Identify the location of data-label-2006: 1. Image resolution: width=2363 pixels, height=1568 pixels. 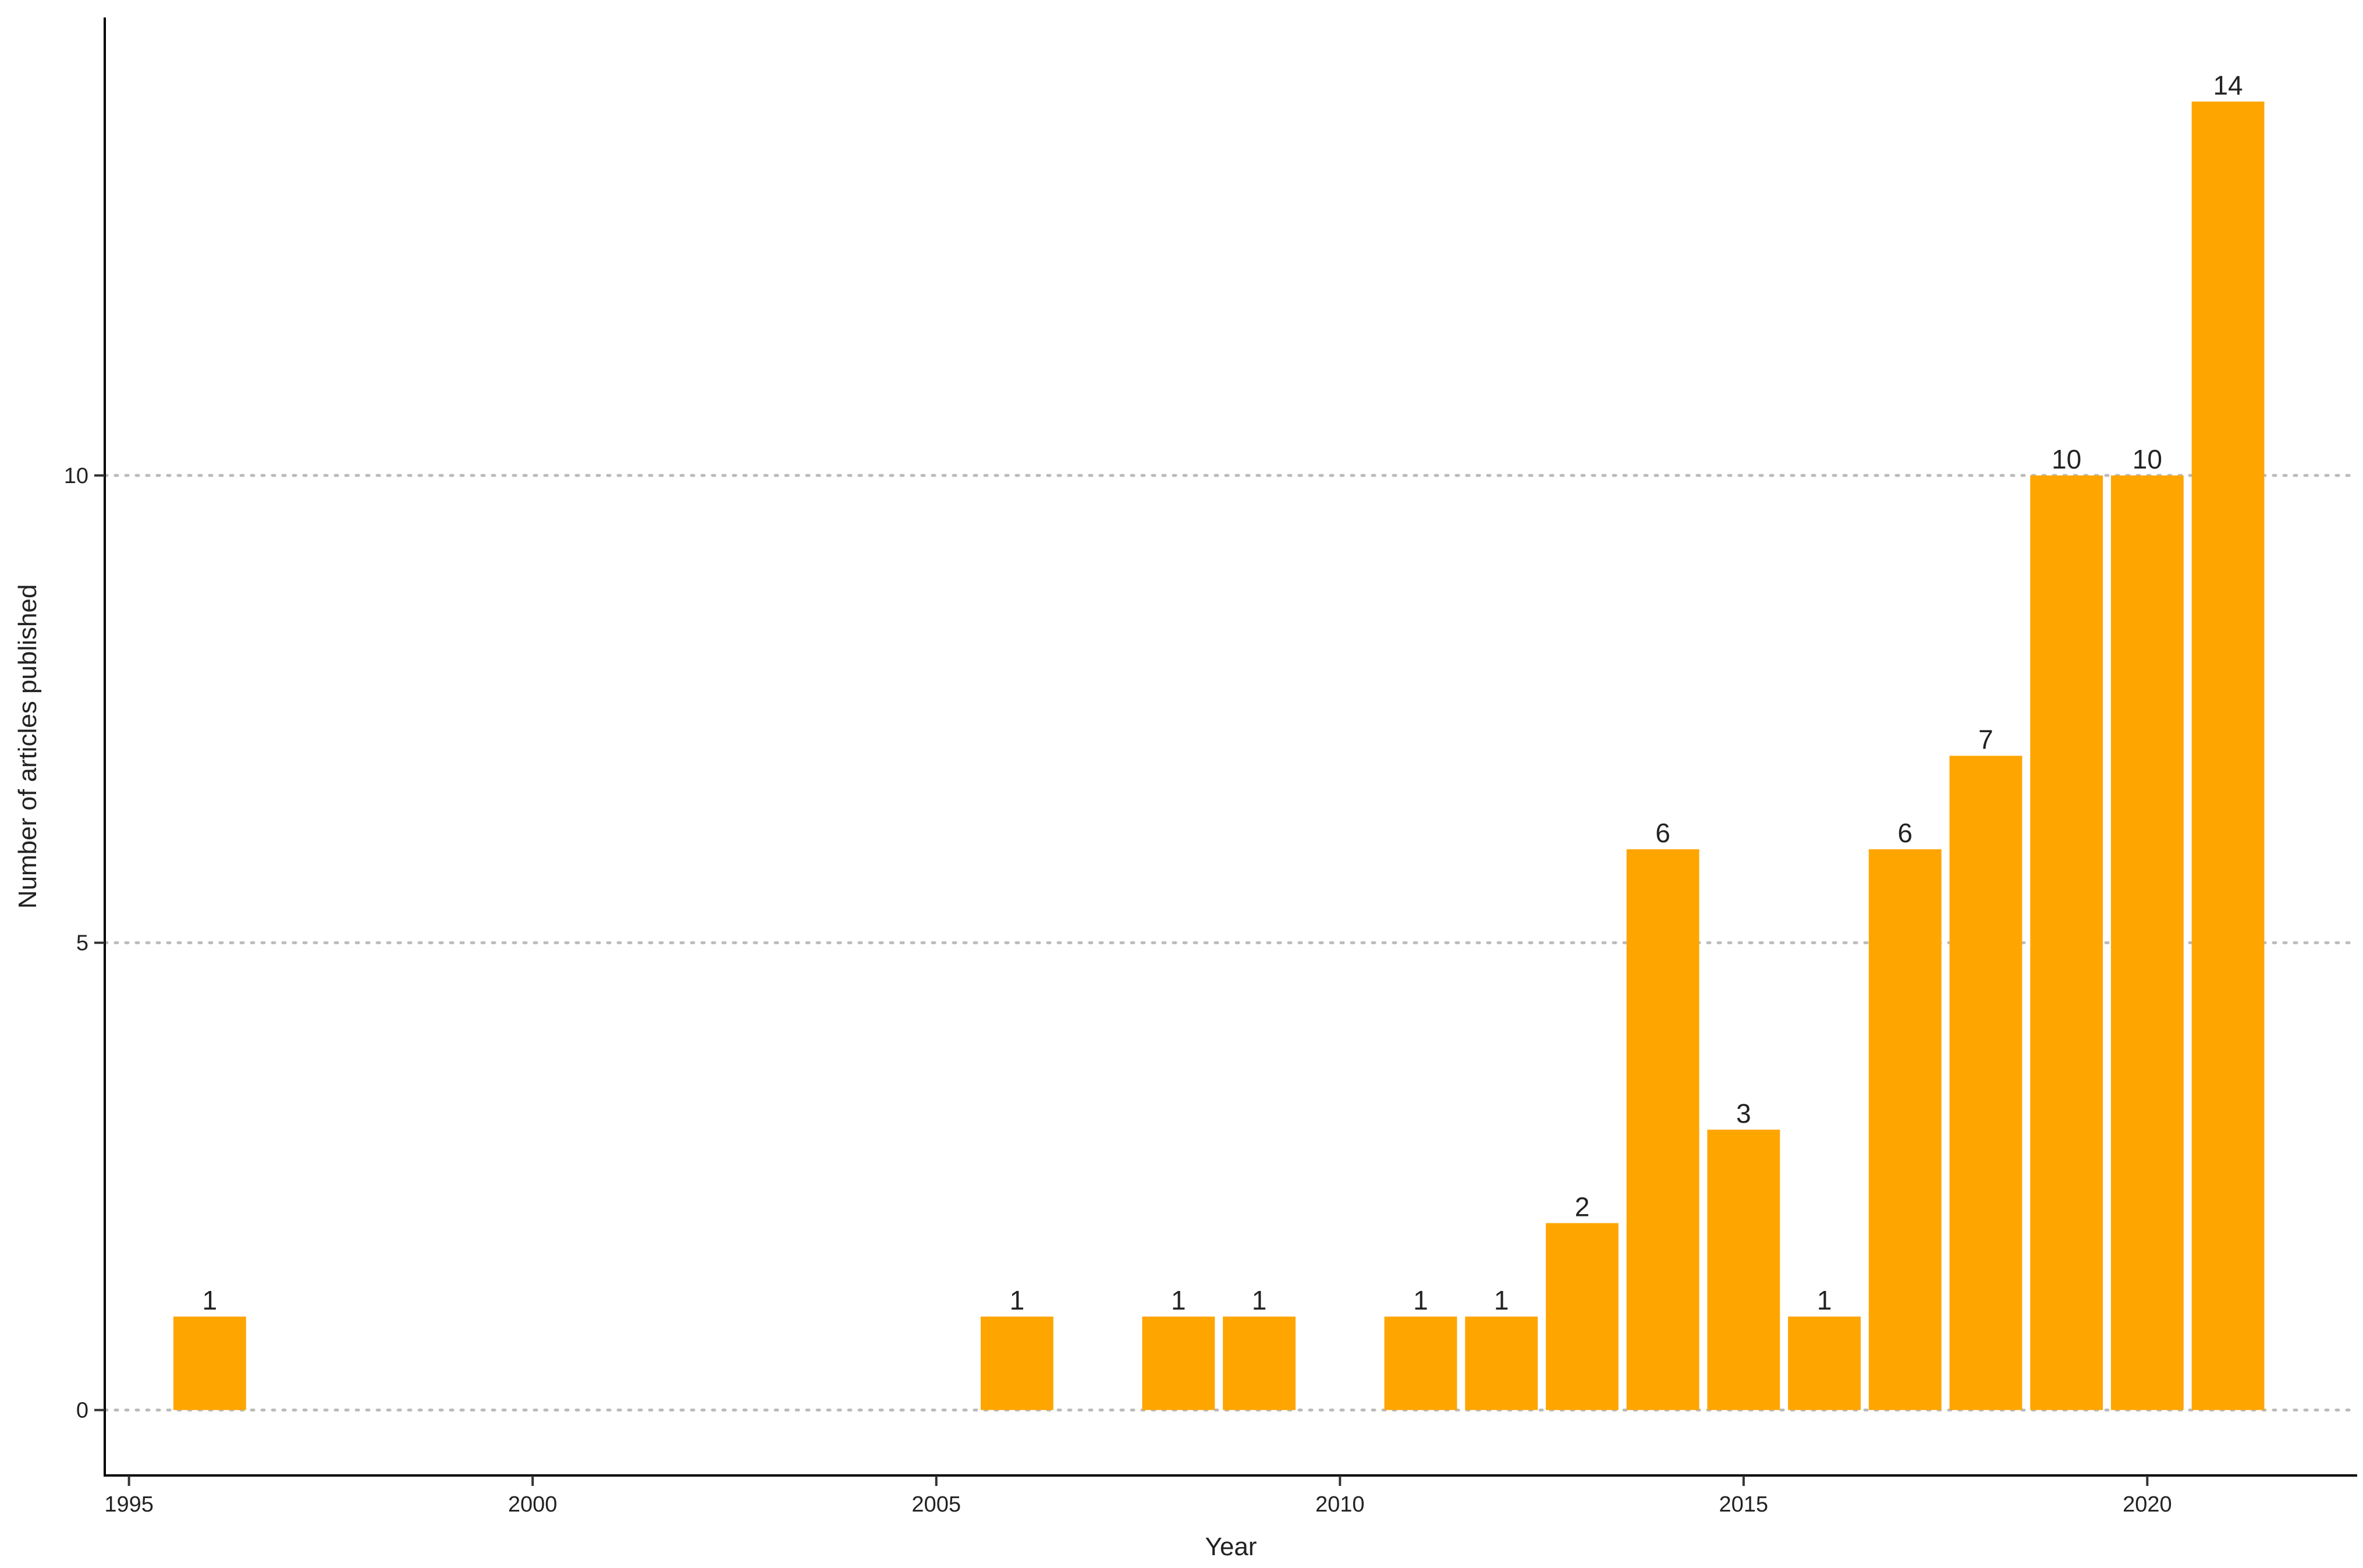
(1017, 1300).